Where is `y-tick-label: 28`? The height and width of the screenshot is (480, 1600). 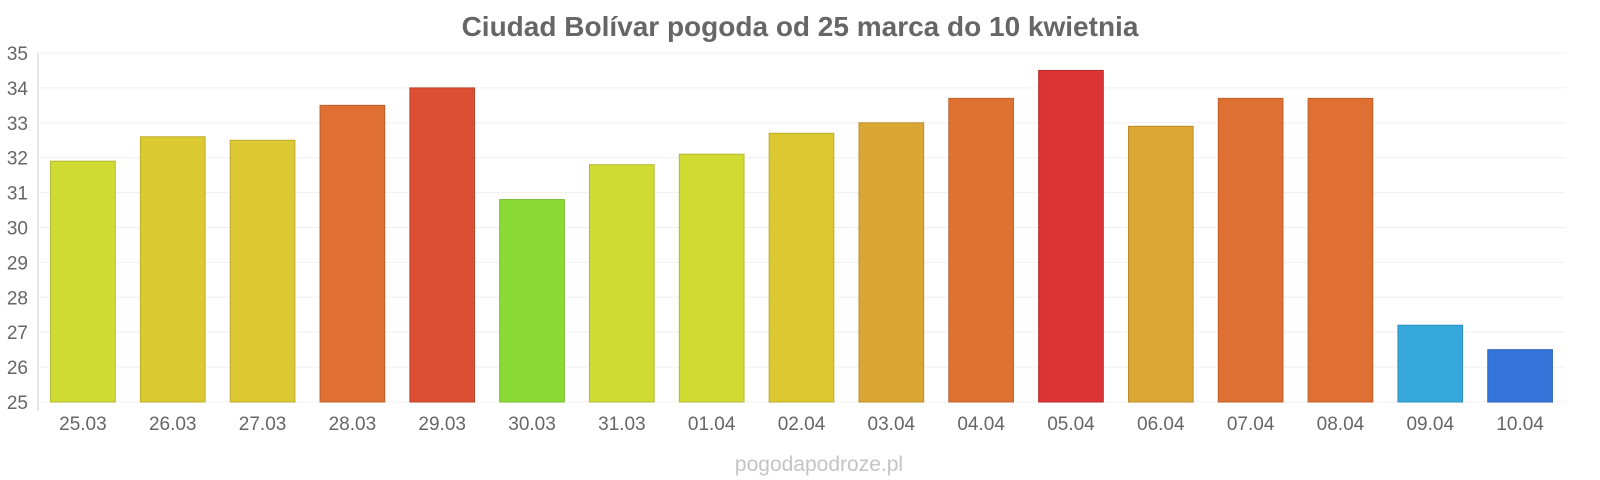
y-tick-label: 28 is located at coordinates (17, 298).